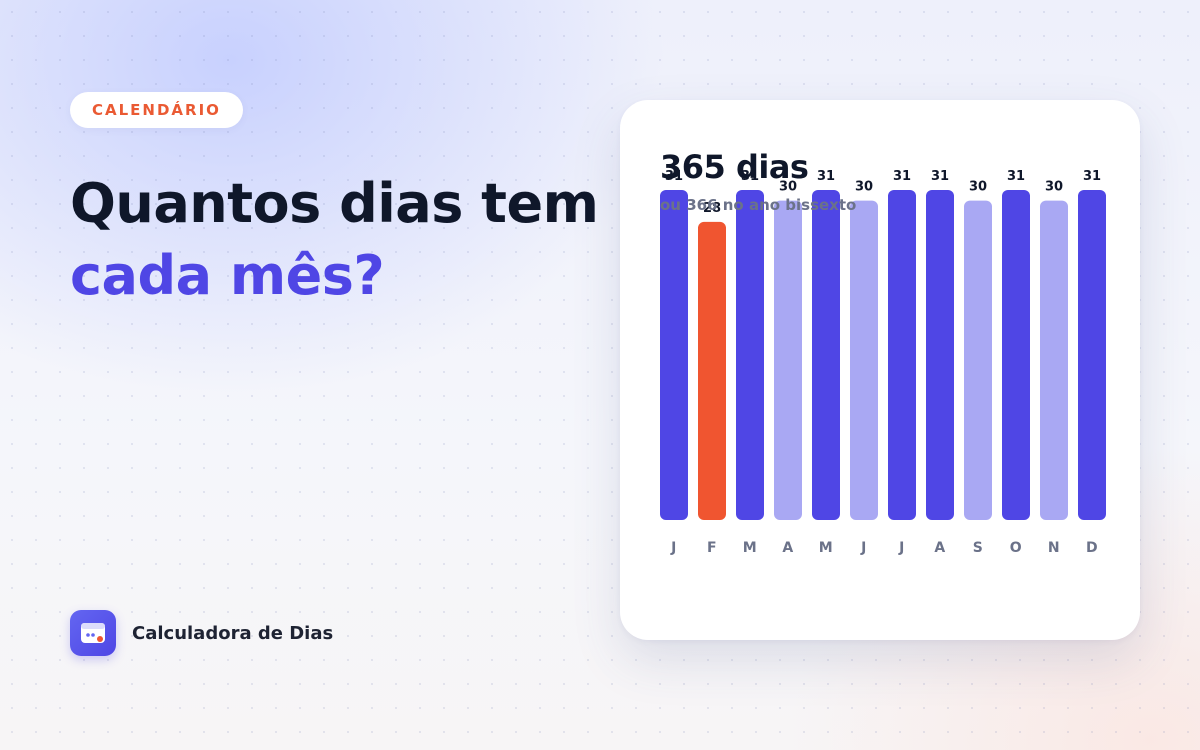  What do you see at coordinates (758, 205) in the screenshot?
I see `leap-year-note: ou 366 no ano bissexto` at bounding box center [758, 205].